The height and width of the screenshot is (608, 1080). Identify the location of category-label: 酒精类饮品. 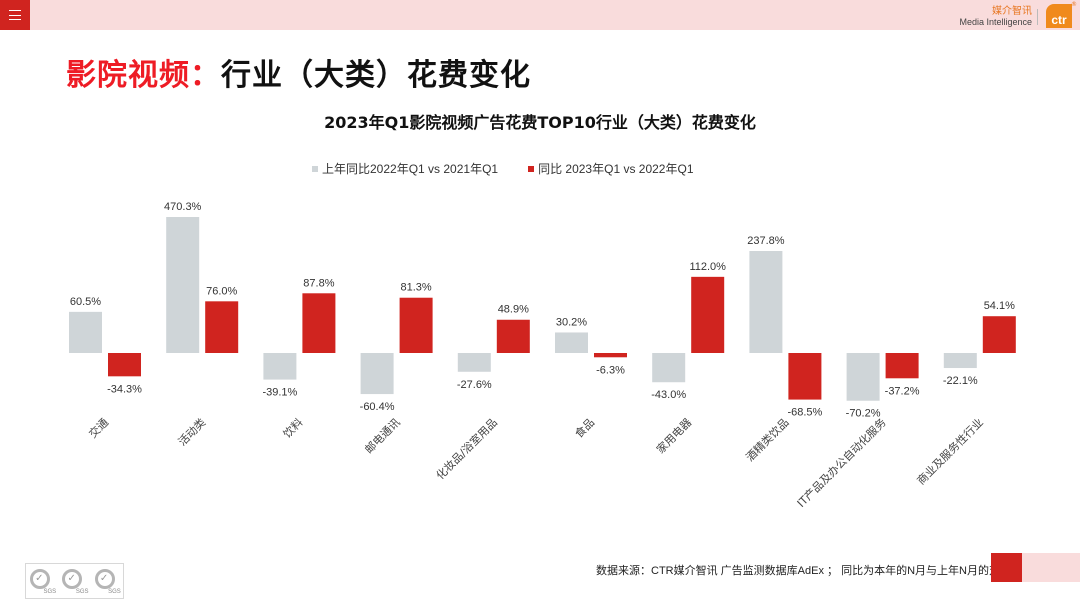
(767, 439).